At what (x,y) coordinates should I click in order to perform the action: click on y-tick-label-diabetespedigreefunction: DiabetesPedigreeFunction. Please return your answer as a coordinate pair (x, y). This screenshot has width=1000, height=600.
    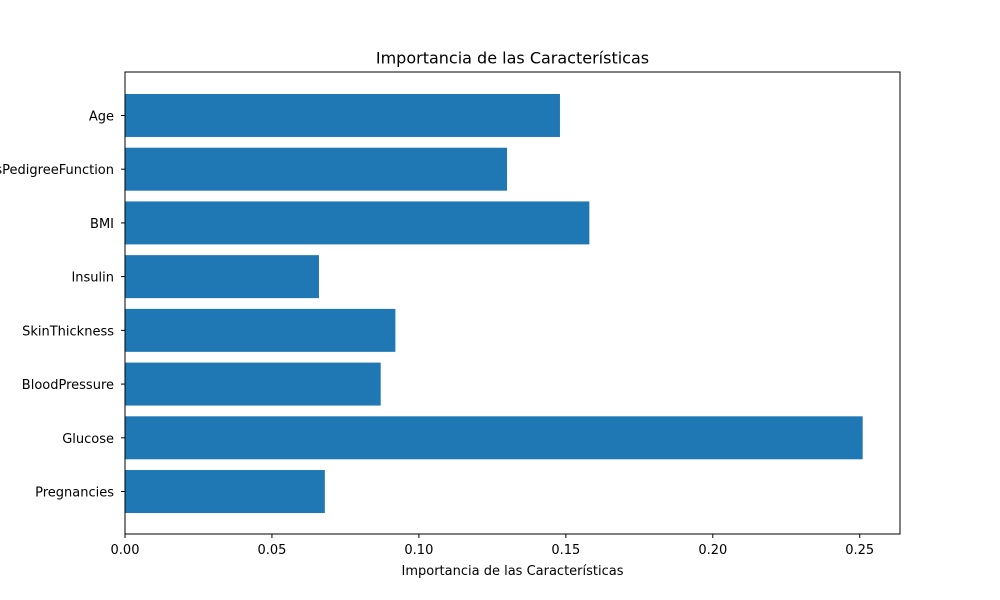
    Looking at the image, I should click on (57, 170).